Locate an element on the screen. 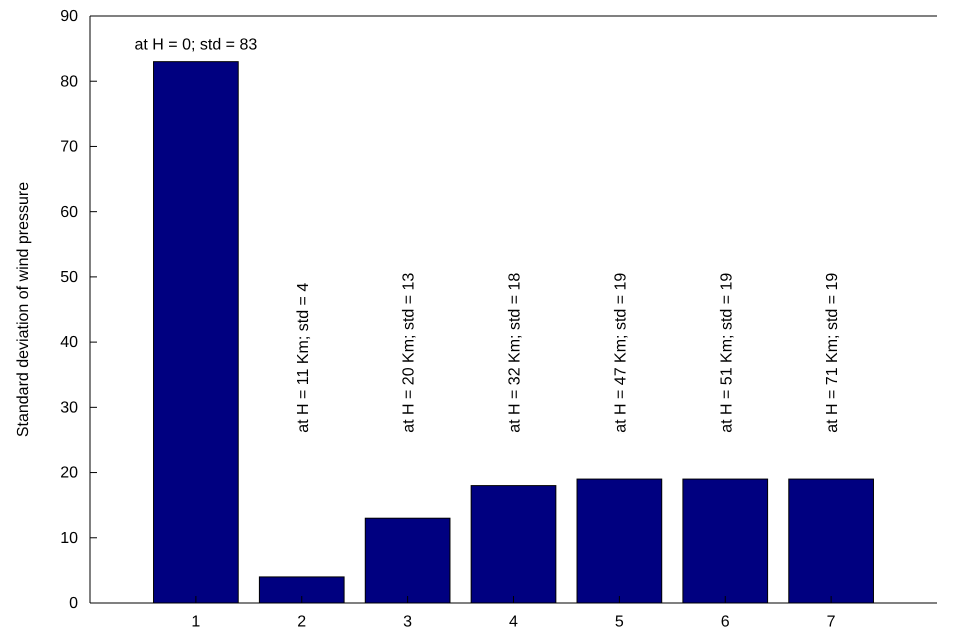 The height and width of the screenshot is (635, 953). annotation: at H = 11 Km; std = 4 is located at coordinates (303, 357).